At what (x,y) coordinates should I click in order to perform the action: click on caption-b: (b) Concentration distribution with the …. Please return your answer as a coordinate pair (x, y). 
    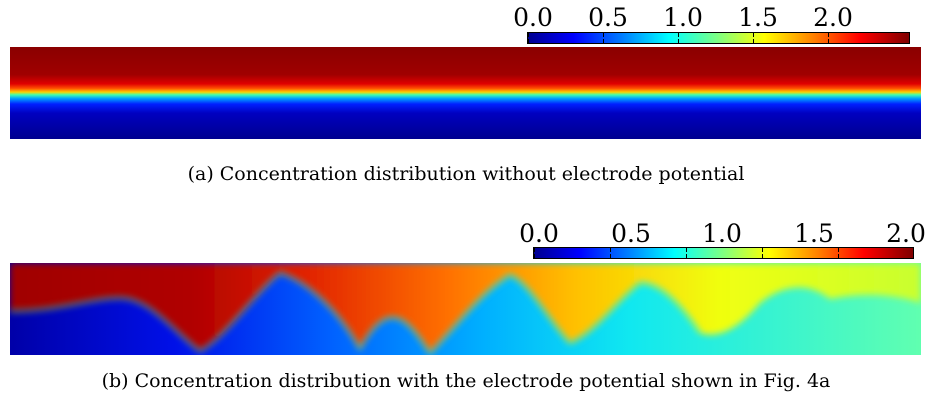
    Looking at the image, I should click on (466, 381).